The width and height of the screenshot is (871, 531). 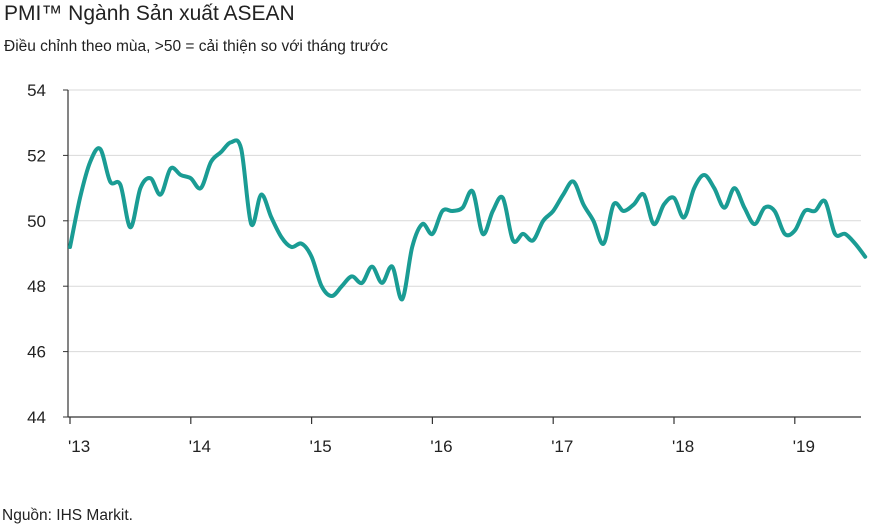 What do you see at coordinates (36, 155) in the screenshot?
I see `y-tick-label: 52` at bounding box center [36, 155].